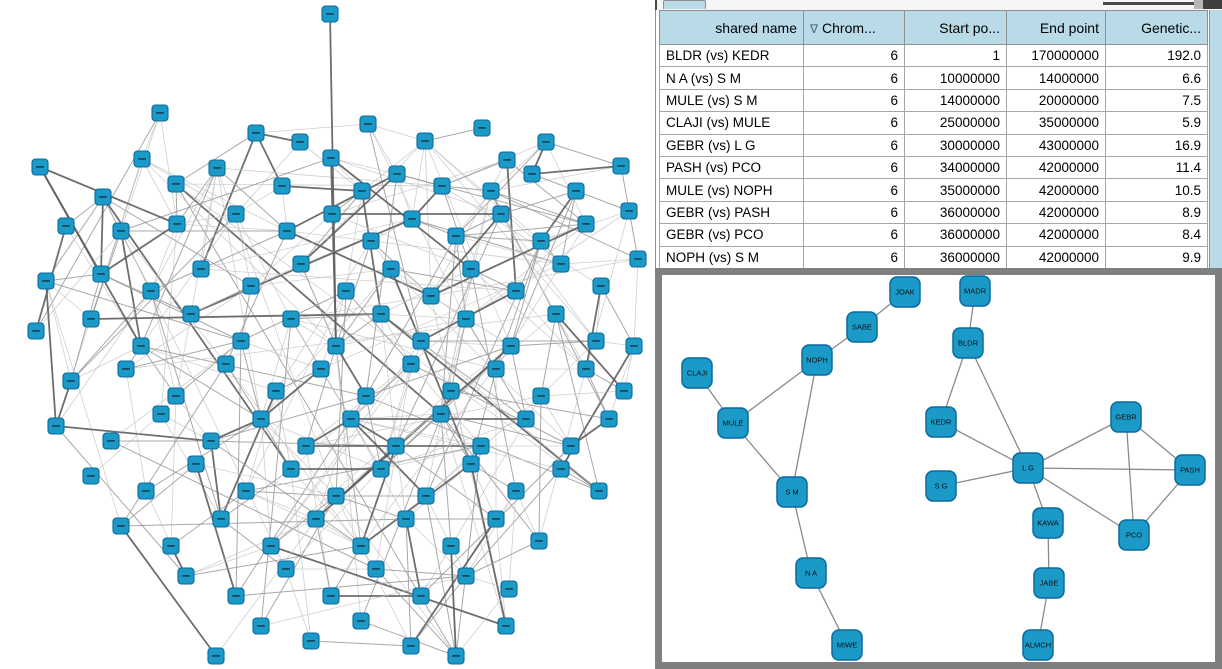 Image resolution: width=1222 pixels, height=669 pixels. Describe the element at coordinates (684, 4) in the screenshot. I see `table-tab` at that location.